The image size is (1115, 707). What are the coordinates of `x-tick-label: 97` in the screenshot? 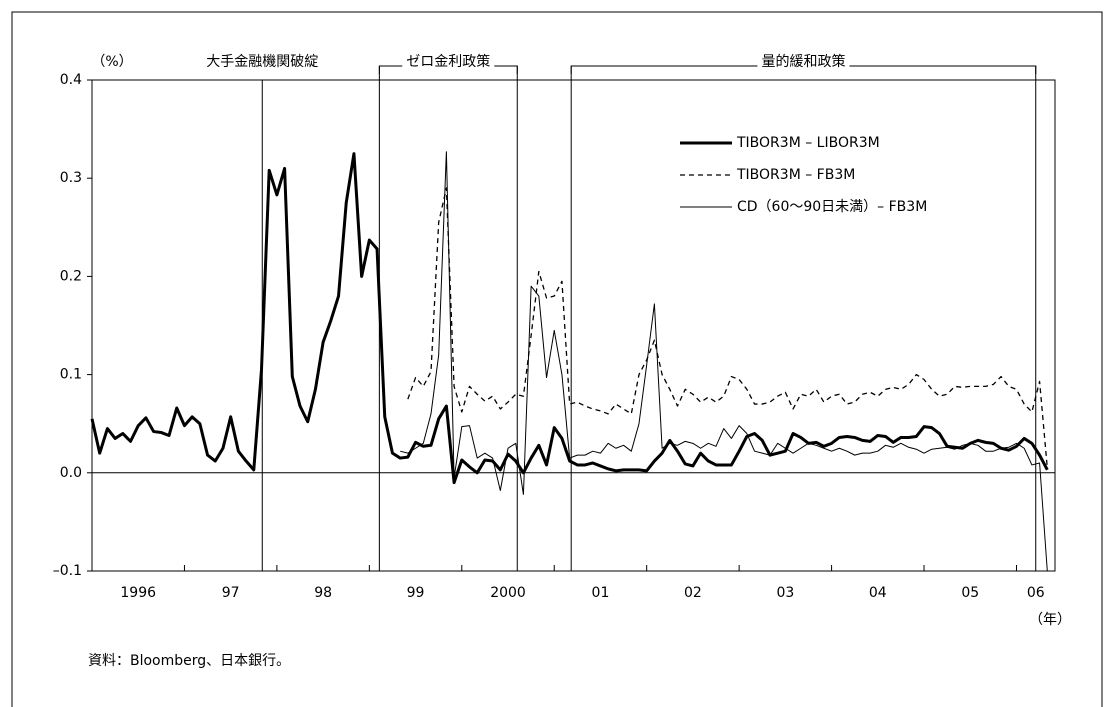 It's located at (231, 593).